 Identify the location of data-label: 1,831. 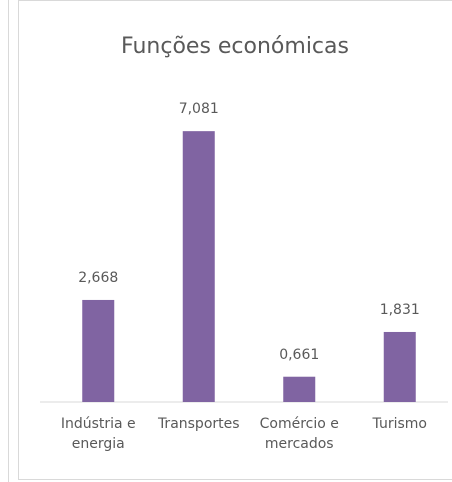
(399, 309).